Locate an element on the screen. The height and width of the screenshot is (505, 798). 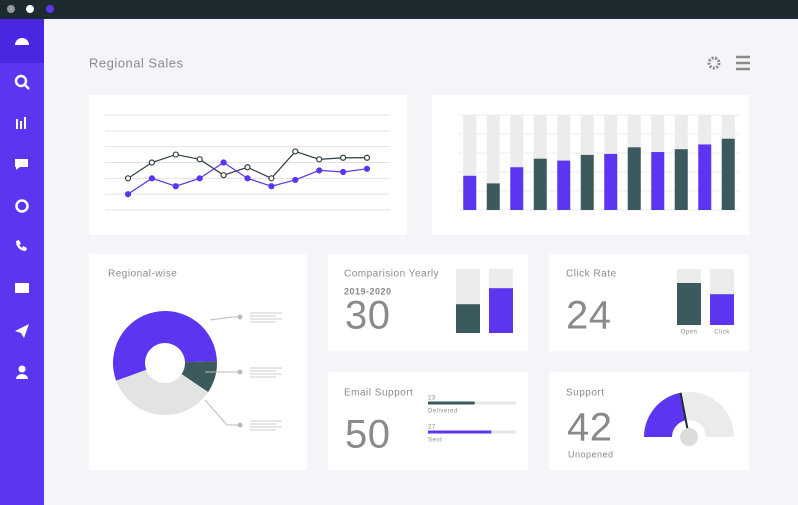
nav-send is located at coordinates (22, 331).